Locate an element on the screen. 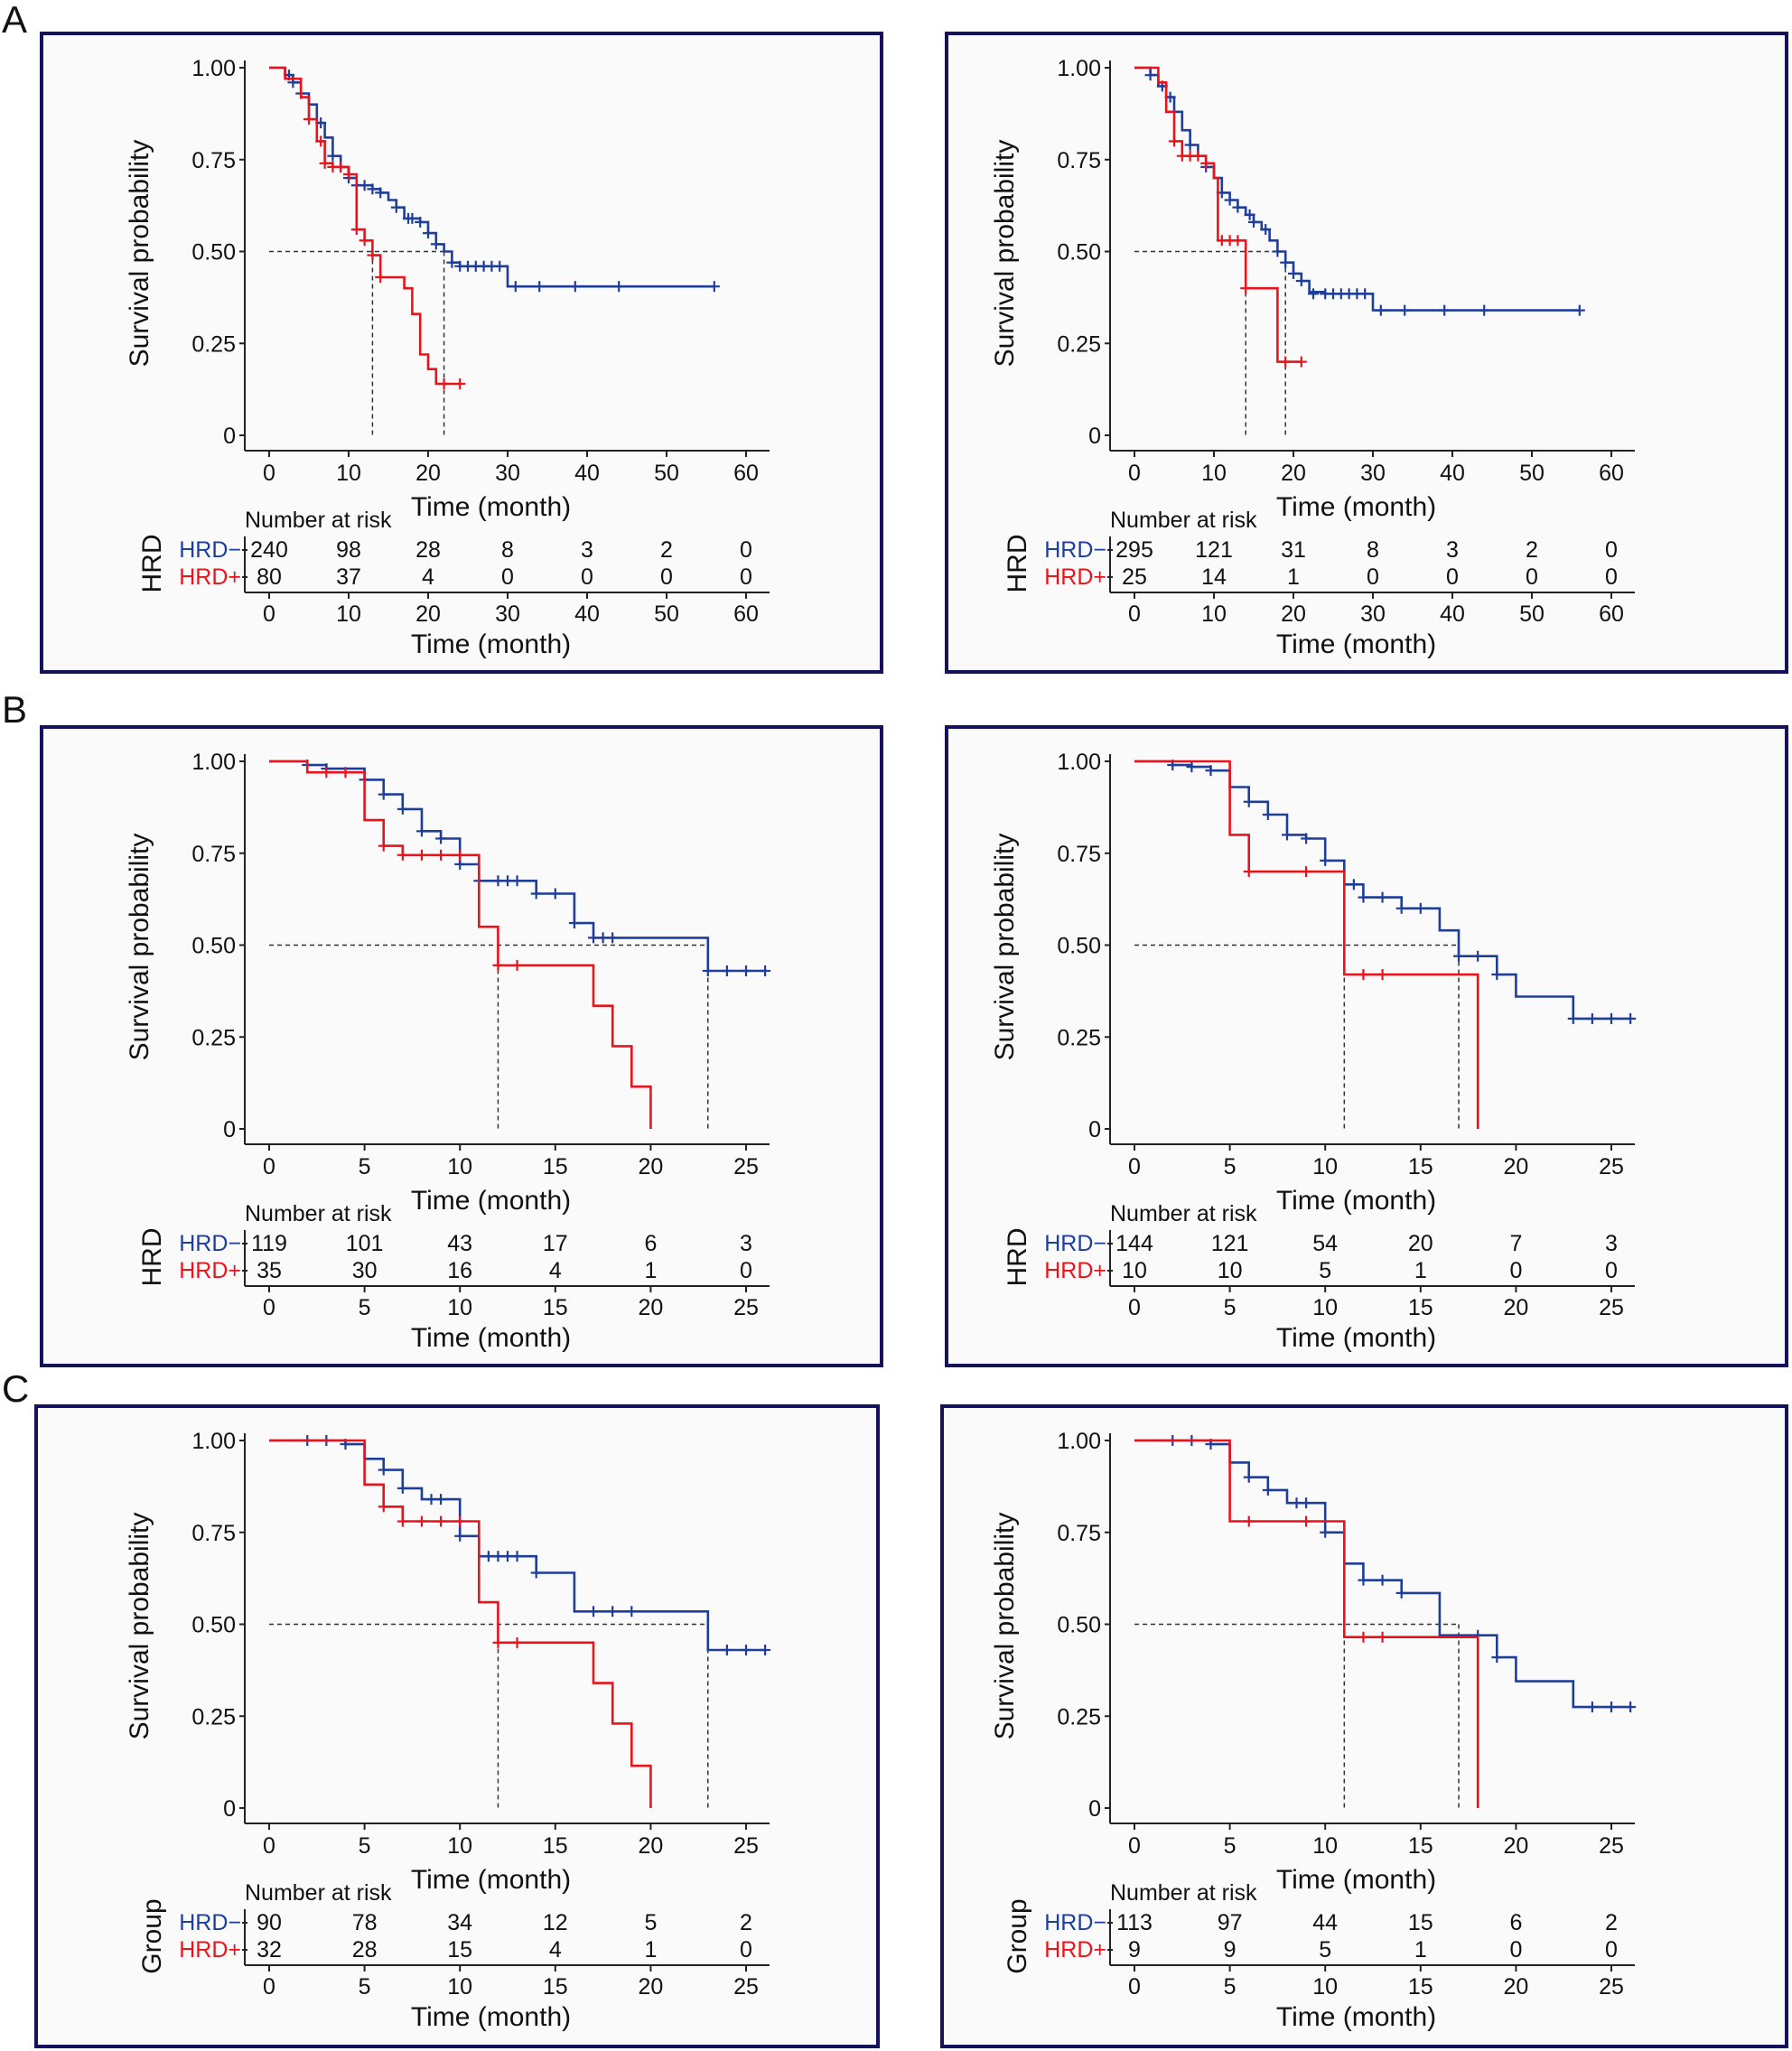  risk-count-hrd-neg: 90 is located at coordinates (269, 1922).